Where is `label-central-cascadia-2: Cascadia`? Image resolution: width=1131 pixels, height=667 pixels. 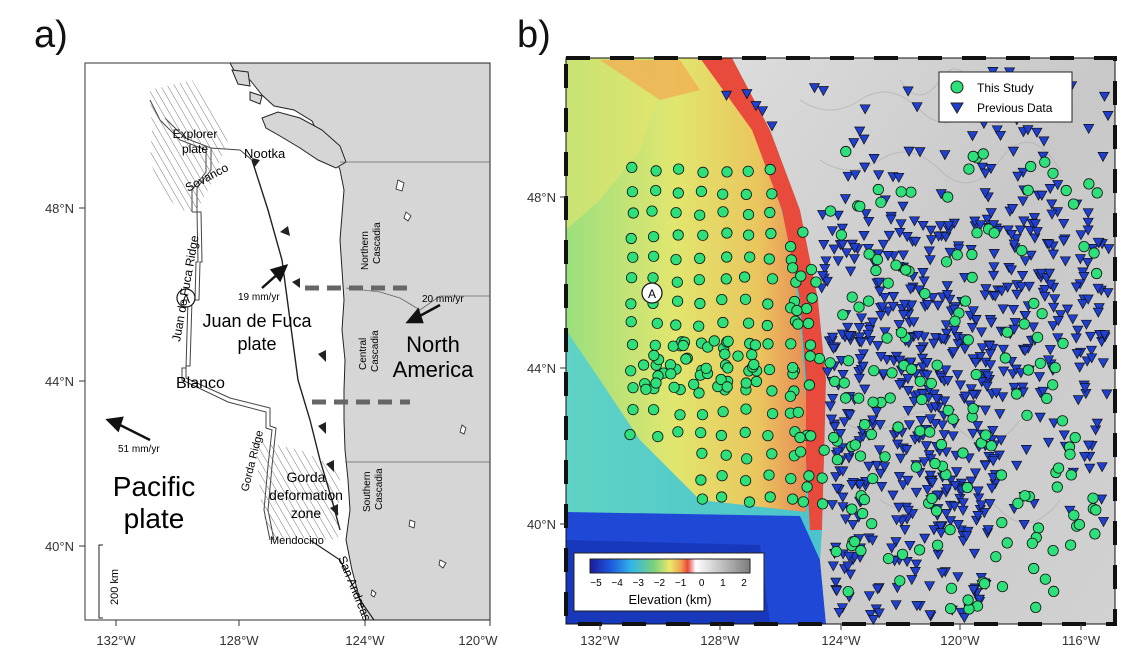 label-central-cascadia-2: Cascadia is located at coordinates (375, 351).